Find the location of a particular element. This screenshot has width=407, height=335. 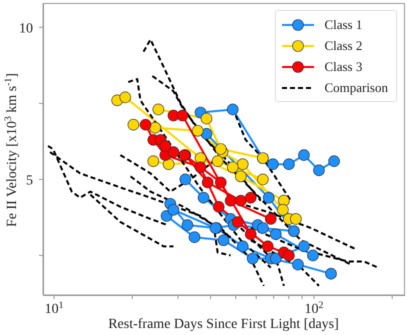

y-tick-label: 10 is located at coordinates (26, 28).